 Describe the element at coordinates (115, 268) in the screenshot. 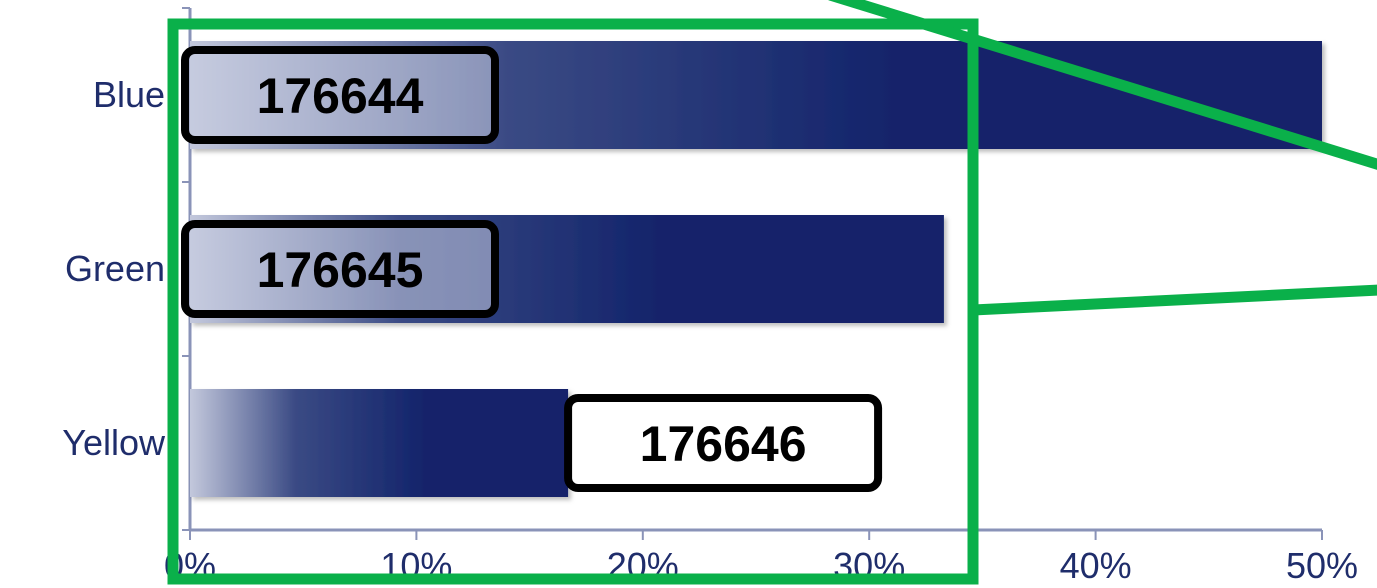

I see `category-label: Green` at that location.